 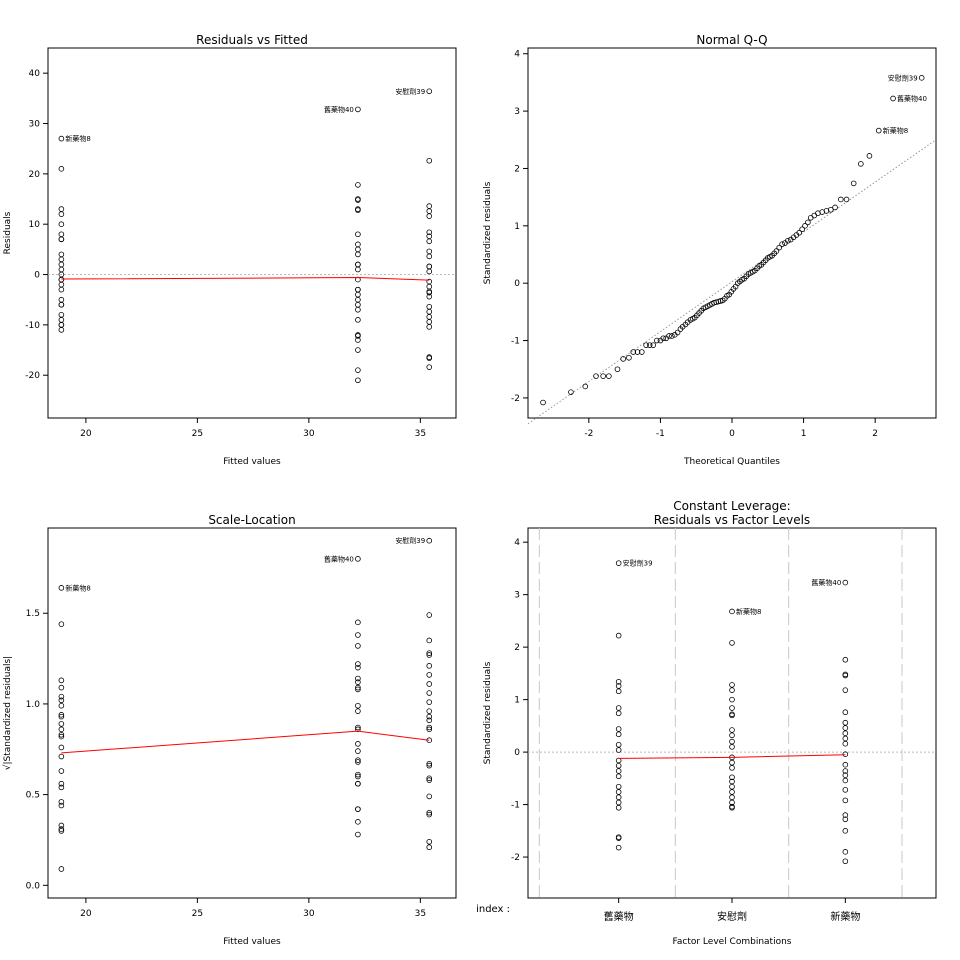 I want to click on x-tick-label: 0, so click(x=732, y=434).